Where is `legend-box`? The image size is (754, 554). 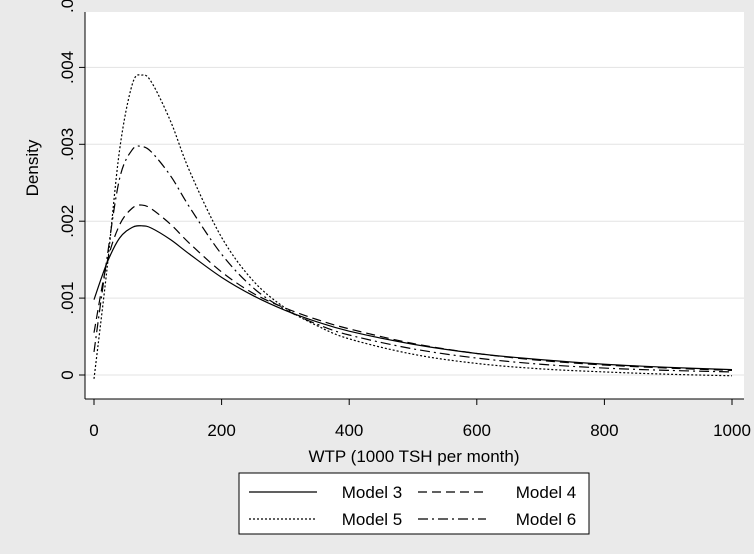
legend-box is located at coordinates (414, 503).